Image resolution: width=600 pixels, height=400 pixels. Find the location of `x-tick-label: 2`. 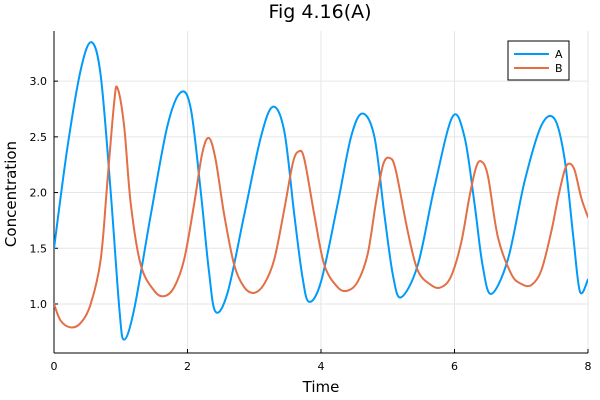

x-tick-label: 2 is located at coordinates (187, 366).